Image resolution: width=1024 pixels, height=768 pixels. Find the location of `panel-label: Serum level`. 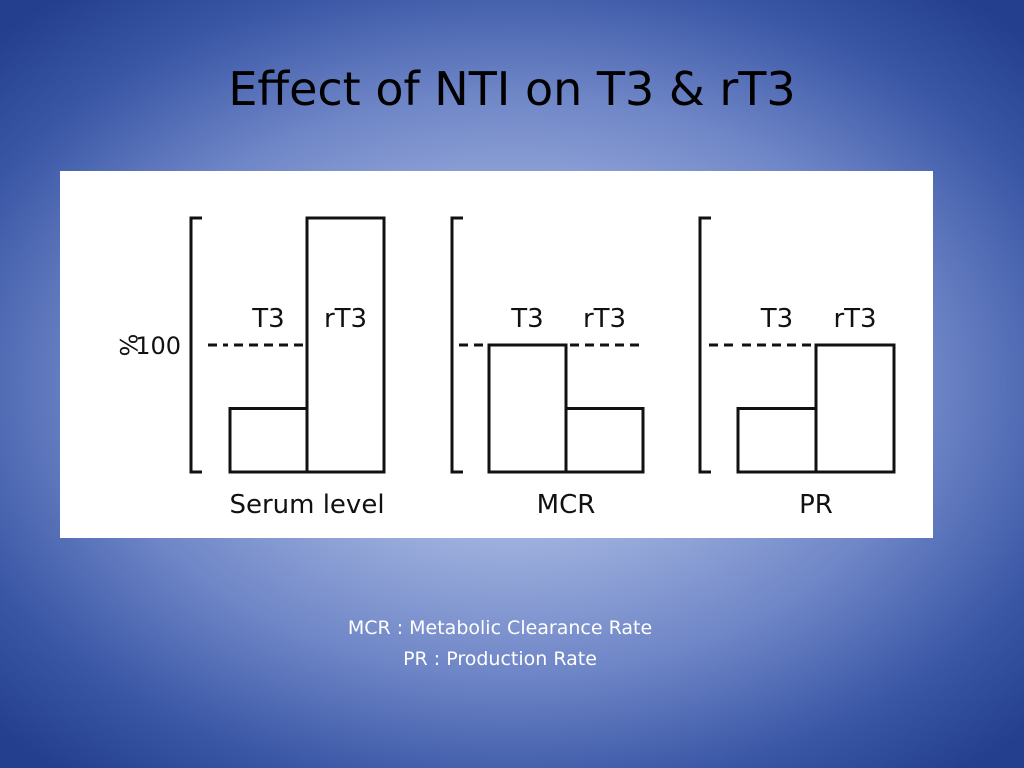

panel-label: Serum level is located at coordinates (306, 505).